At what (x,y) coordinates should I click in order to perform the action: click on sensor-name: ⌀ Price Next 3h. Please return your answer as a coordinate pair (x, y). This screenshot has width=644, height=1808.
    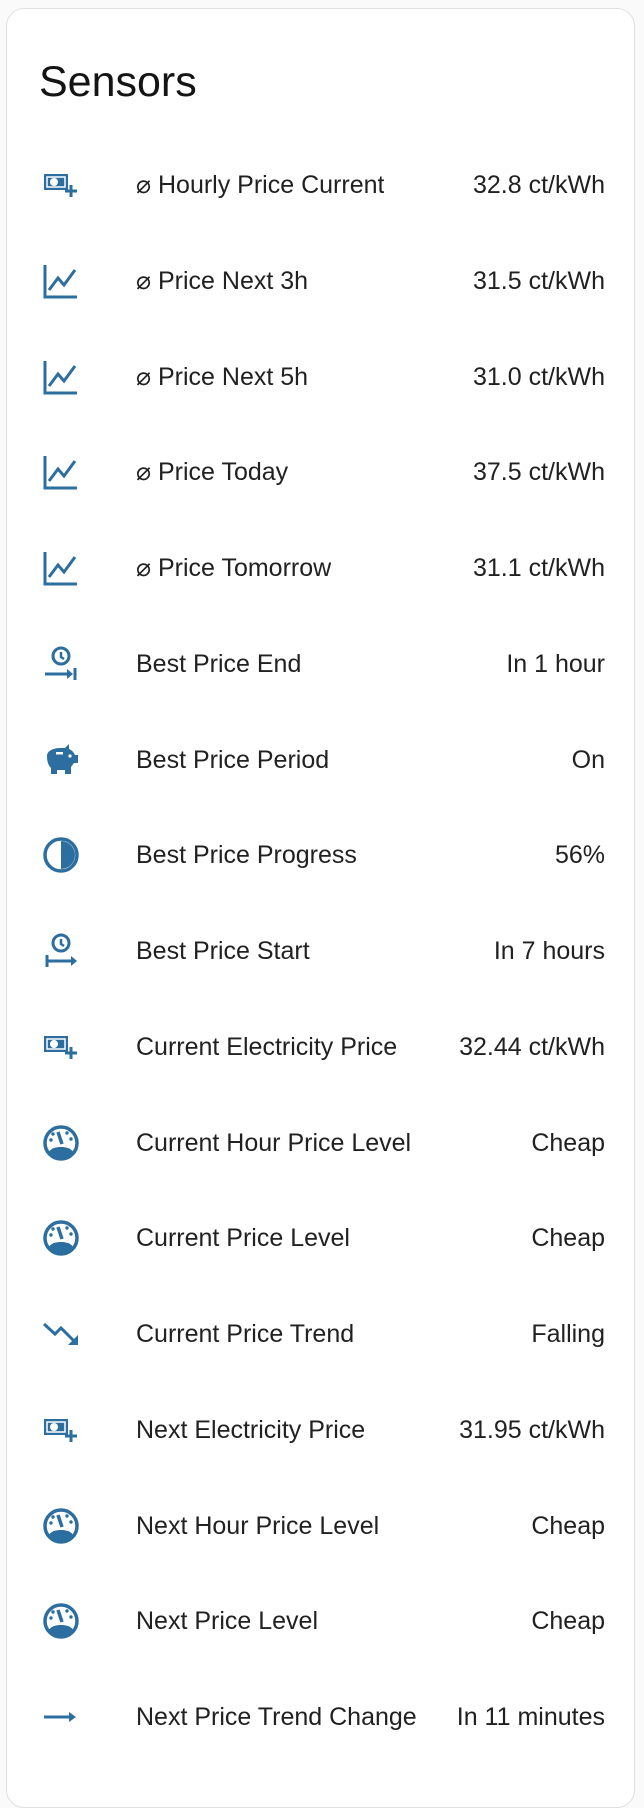
    Looking at the image, I should click on (222, 280).